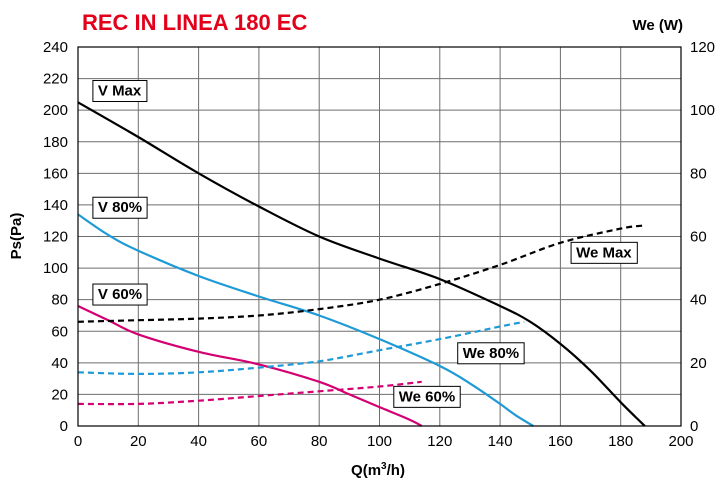 The width and height of the screenshot is (724, 483). Describe the element at coordinates (301, 347) in the screenshot. I see `series-line-we-80-` at that location.